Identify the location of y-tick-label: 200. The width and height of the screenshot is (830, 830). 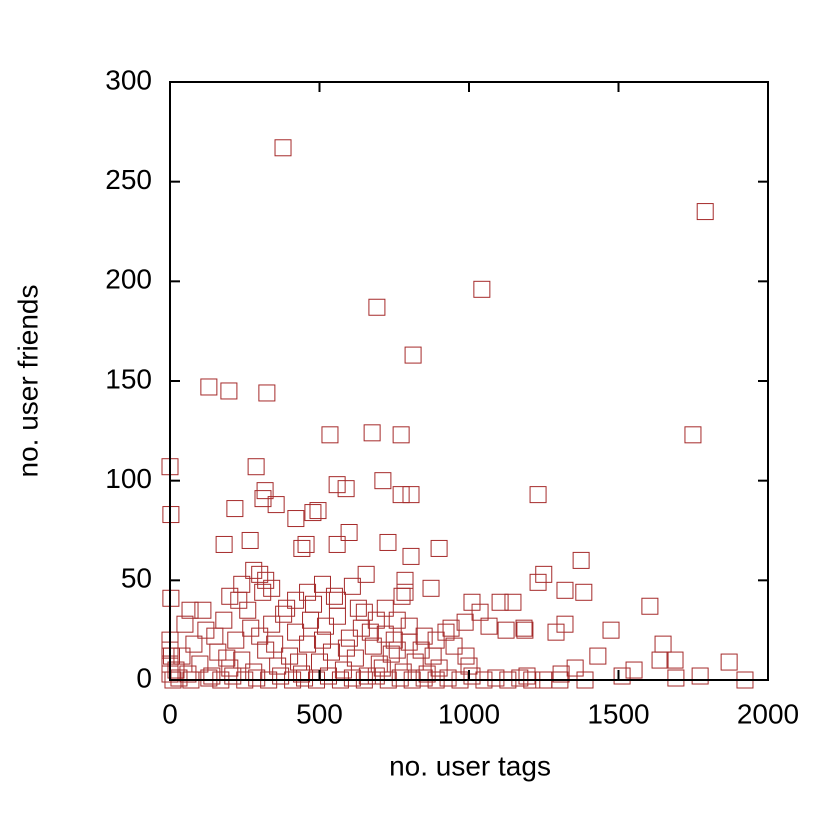
(128, 279).